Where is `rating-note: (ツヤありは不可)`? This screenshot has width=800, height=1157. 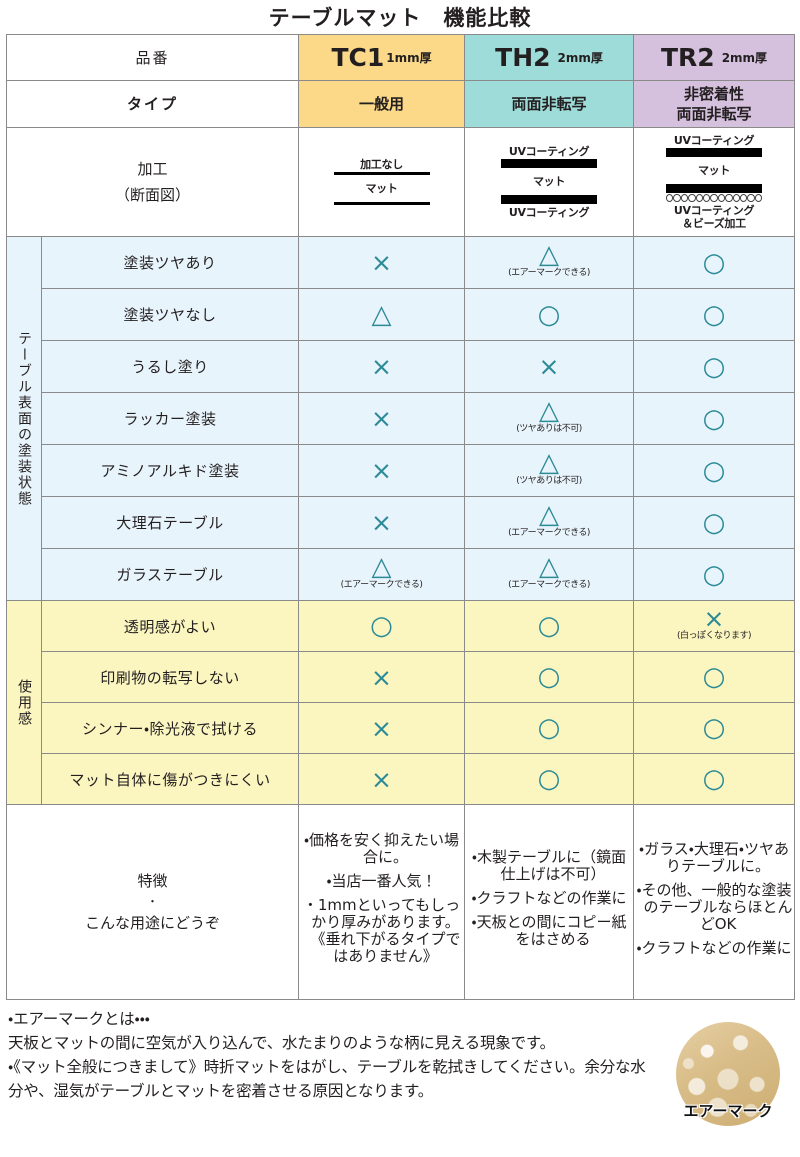
rating-note: (ツヤありは不可) is located at coordinates (549, 480).